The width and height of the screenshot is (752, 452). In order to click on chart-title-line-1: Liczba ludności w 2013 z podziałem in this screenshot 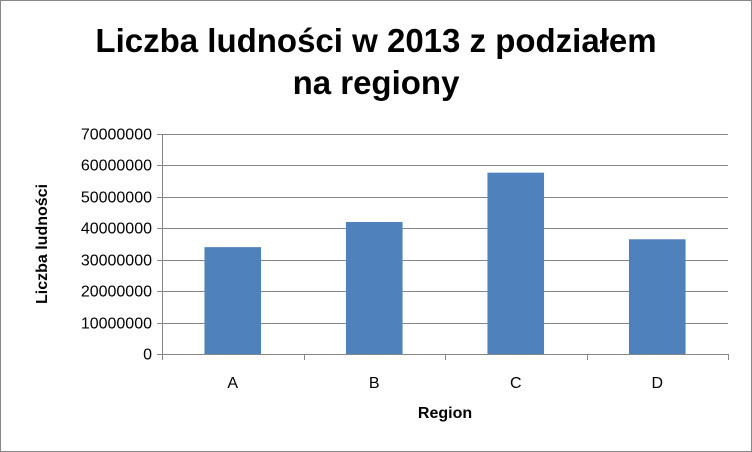, I will do `click(376, 40)`.